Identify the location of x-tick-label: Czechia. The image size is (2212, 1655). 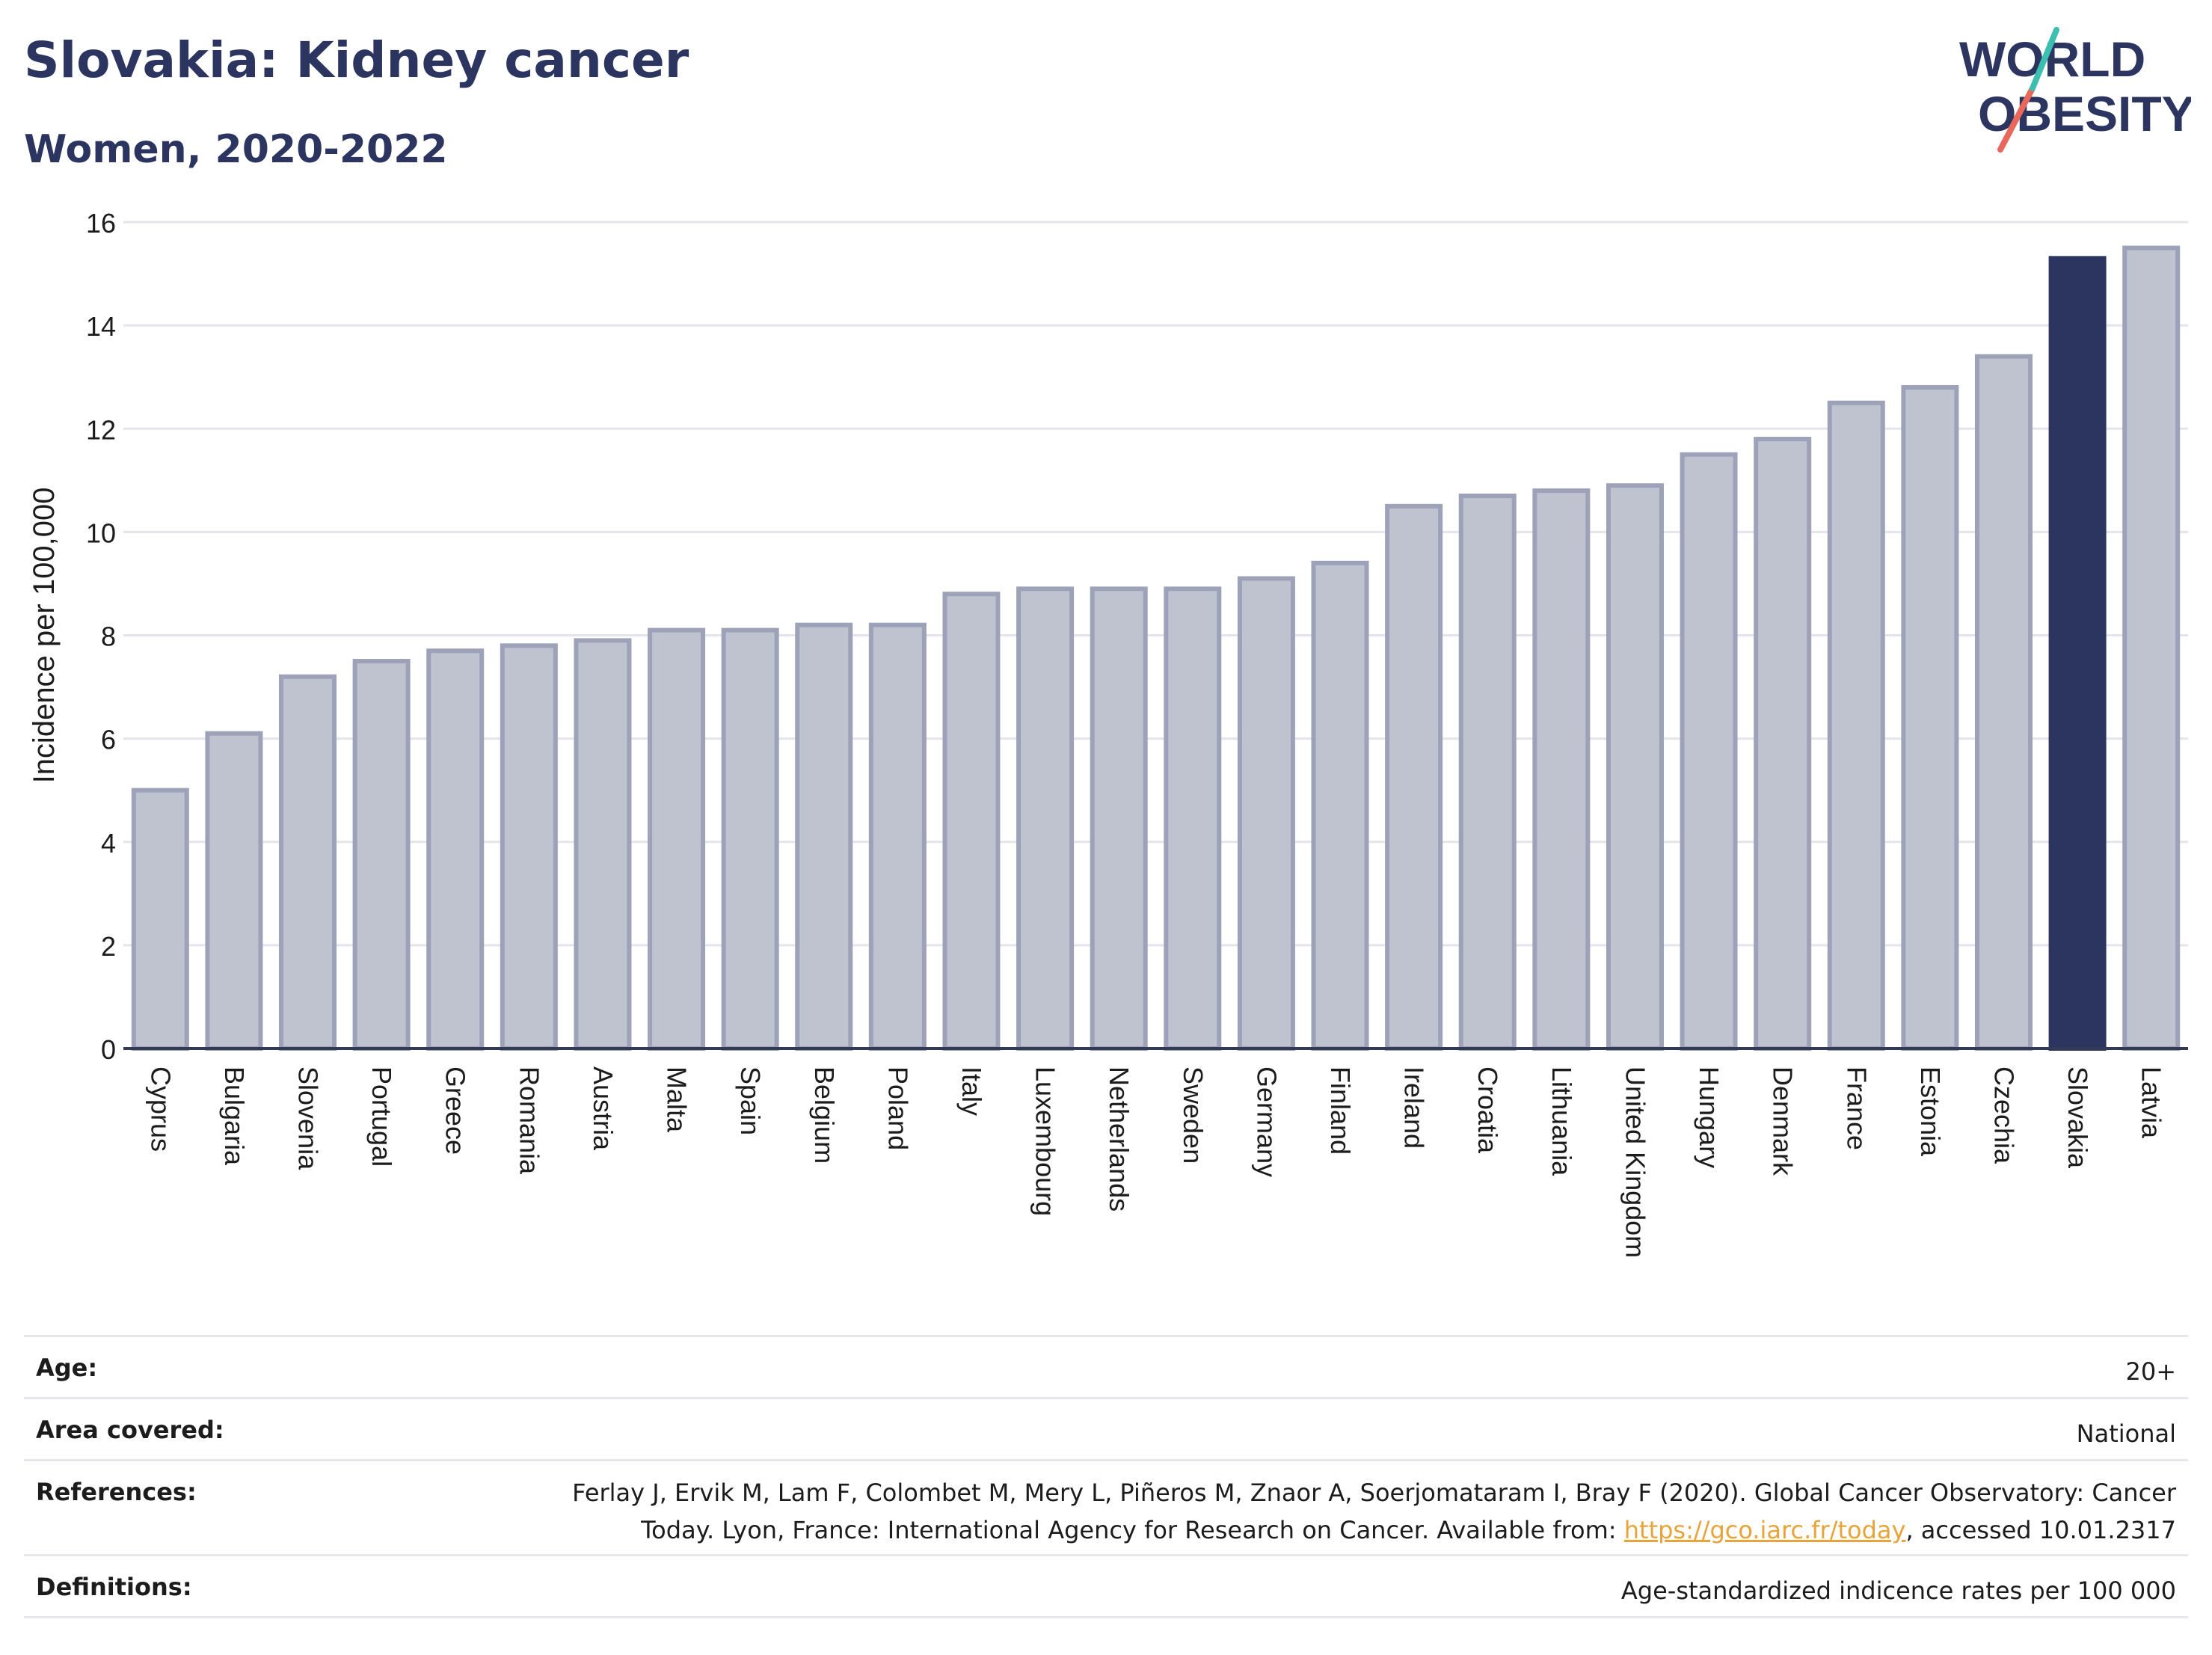
(2003, 1115).